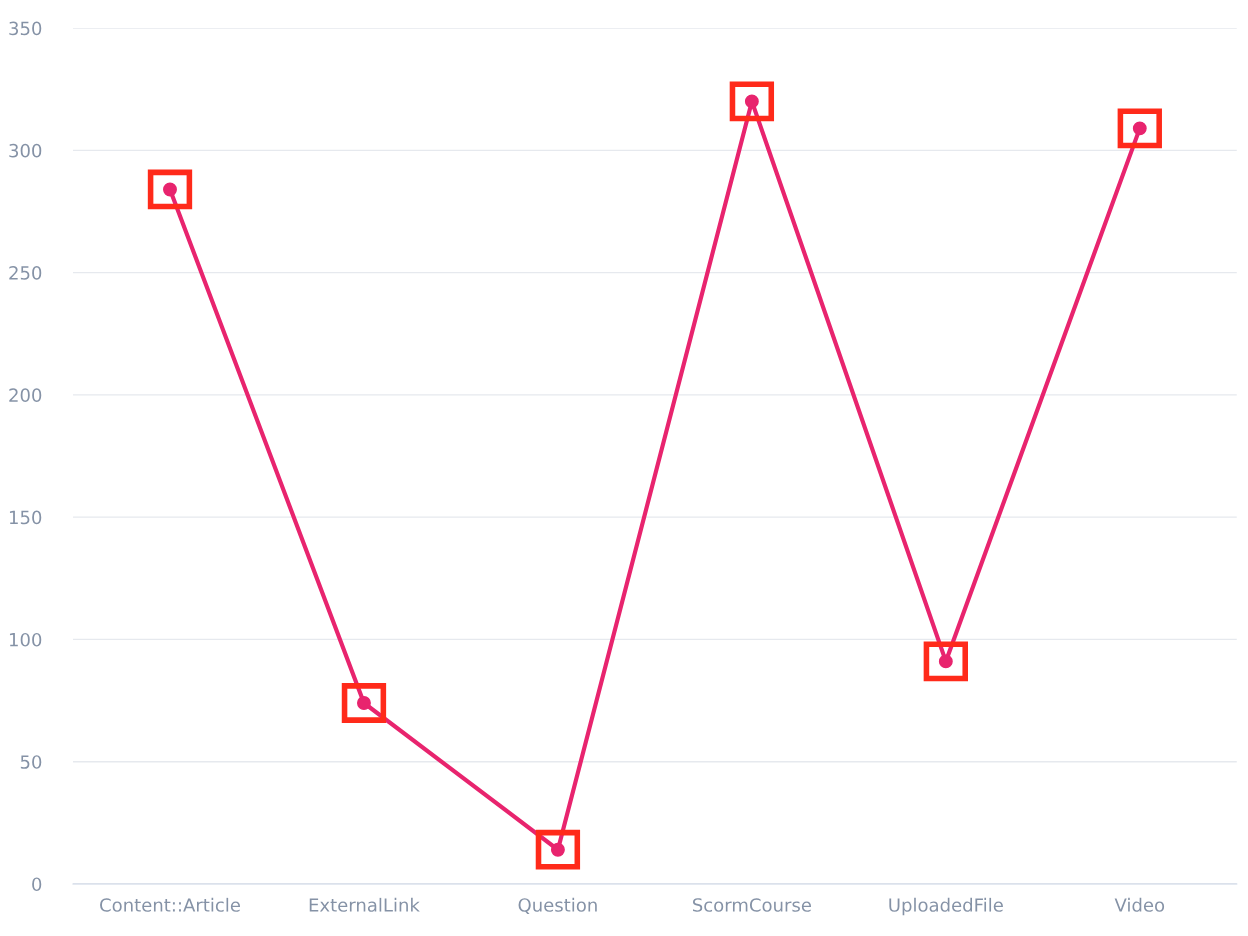 Image resolution: width=1248 pixels, height=936 pixels. I want to click on x-tick-label: Question, so click(557, 905).